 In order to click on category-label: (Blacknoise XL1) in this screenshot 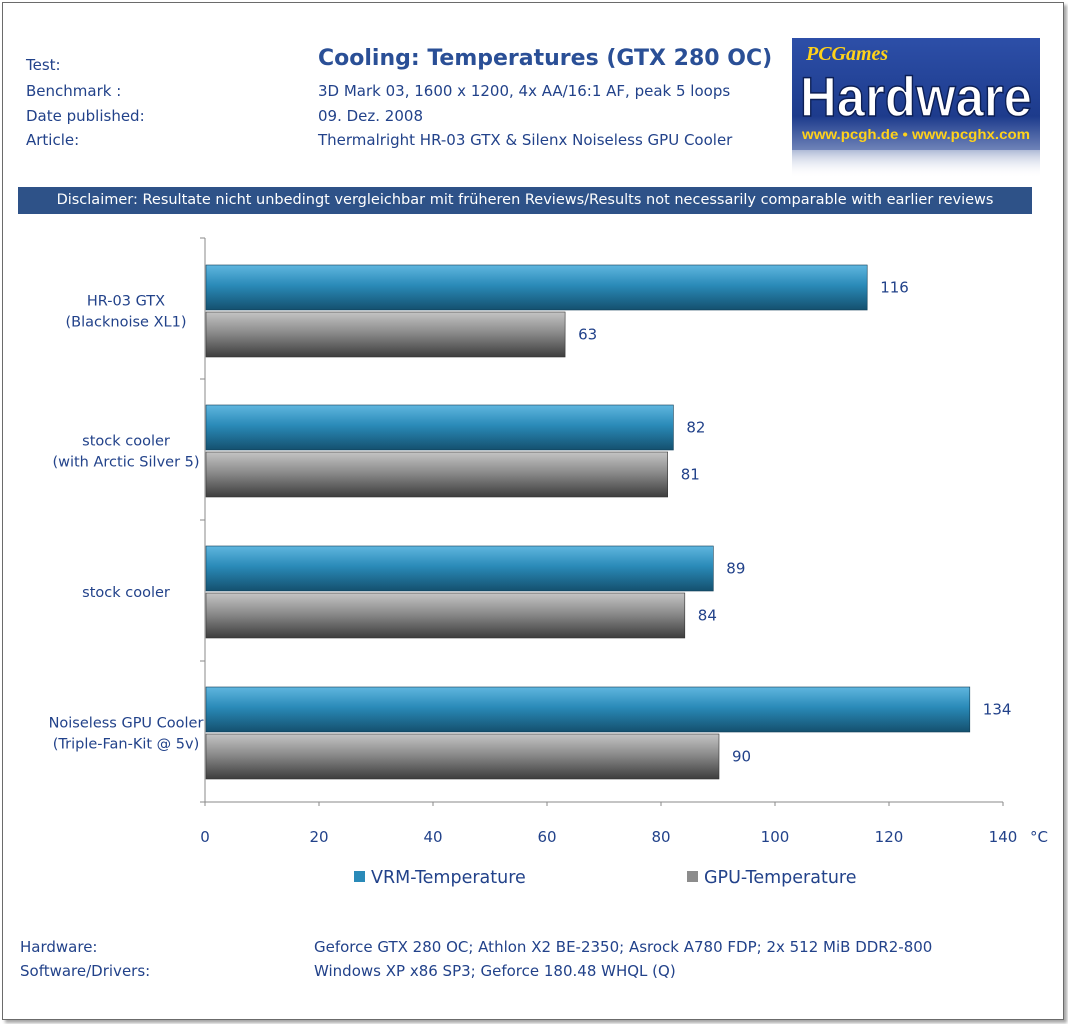, I will do `click(126, 323)`.